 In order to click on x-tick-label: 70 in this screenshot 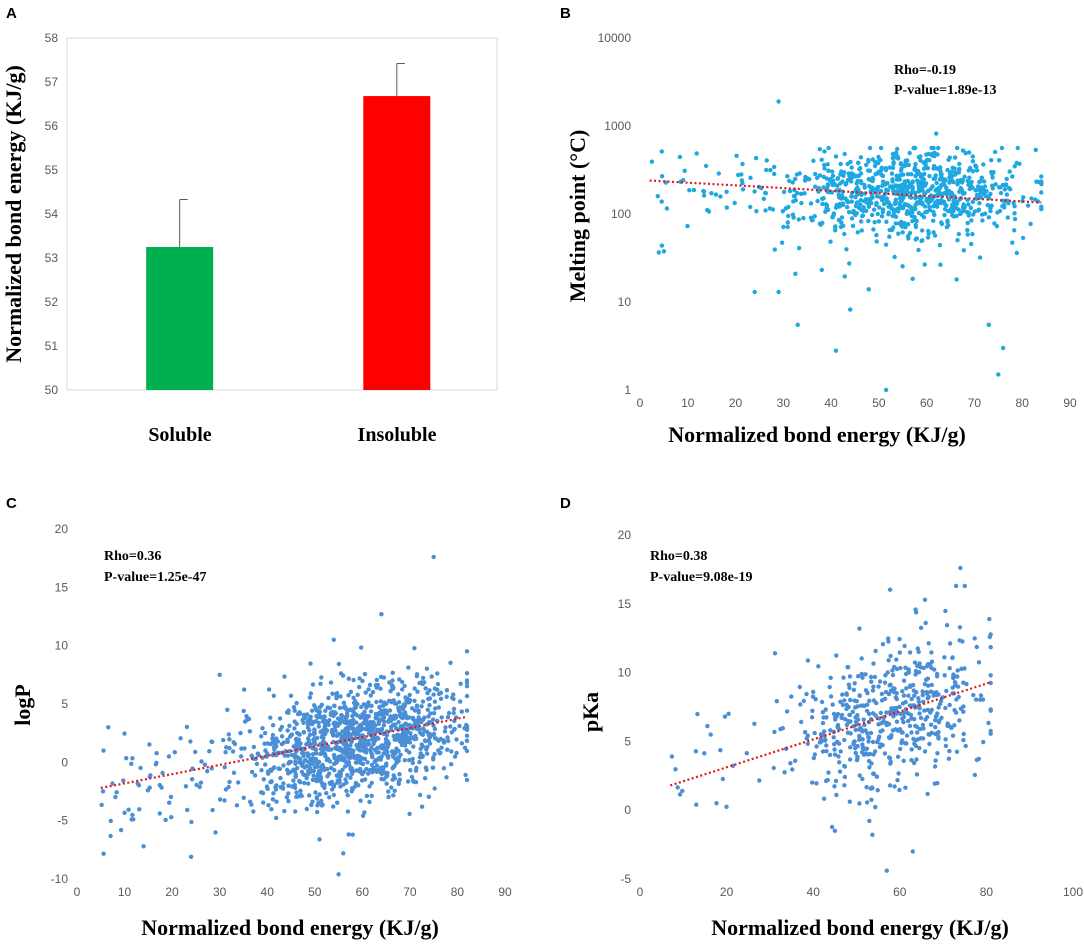, I will do `click(410, 892)`.